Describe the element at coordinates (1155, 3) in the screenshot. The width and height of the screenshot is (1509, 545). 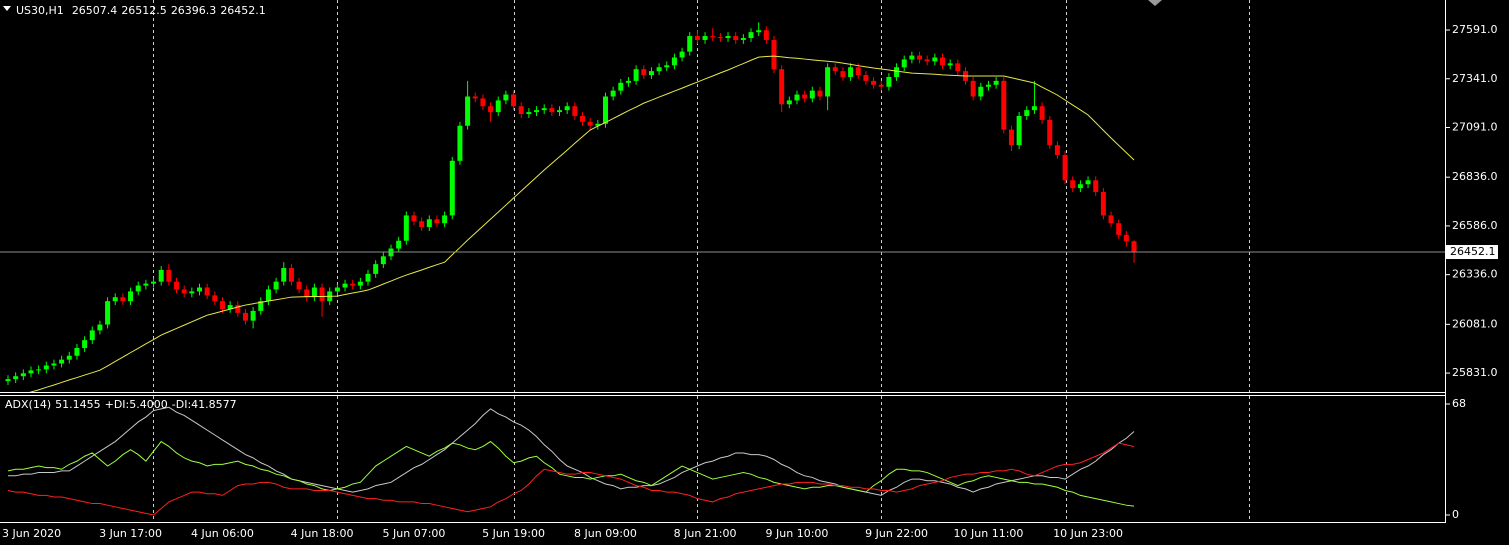
I see `shift-marker` at that location.